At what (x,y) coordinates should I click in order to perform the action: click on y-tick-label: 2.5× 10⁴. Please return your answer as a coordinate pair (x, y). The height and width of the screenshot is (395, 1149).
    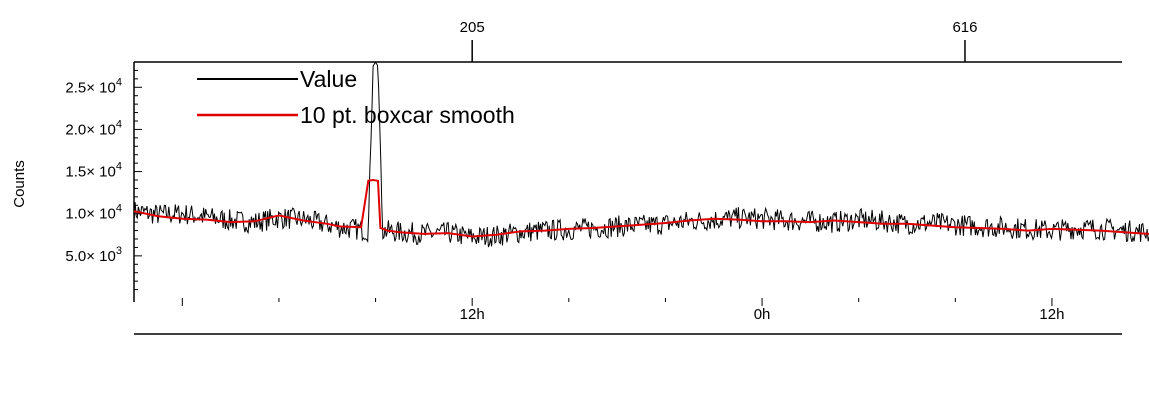
    Looking at the image, I should click on (93, 86).